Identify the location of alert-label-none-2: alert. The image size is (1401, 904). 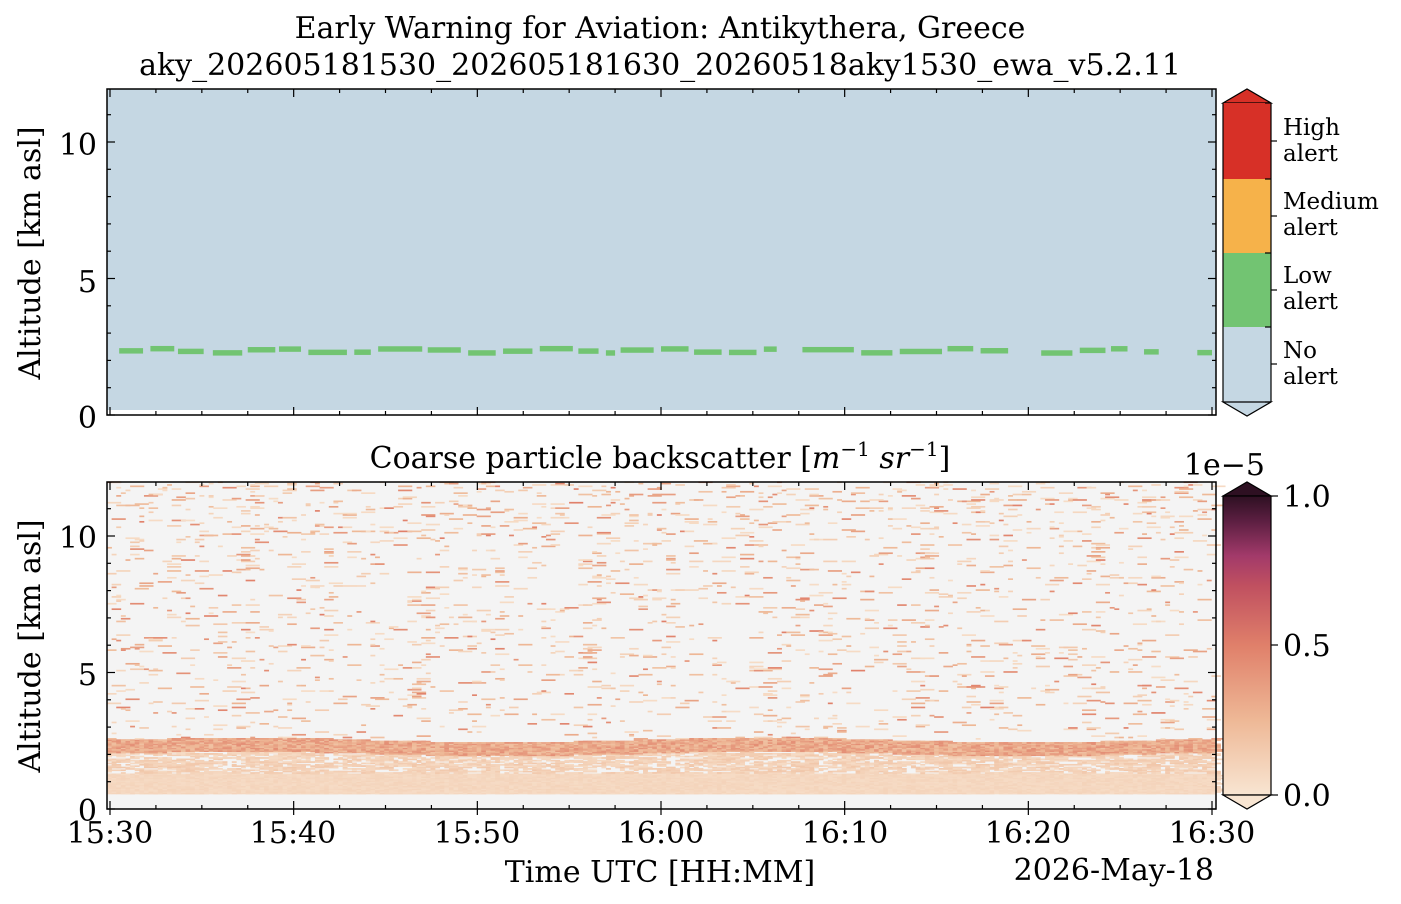
(1311, 377).